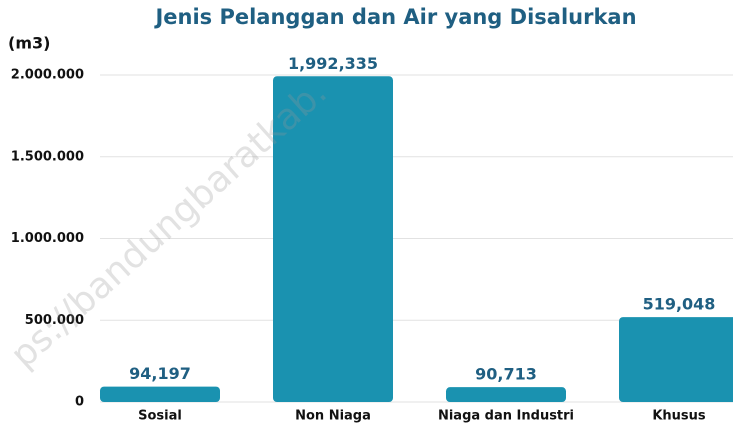  Describe the element at coordinates (47, 238) in the screenshot. I see `y-tick-label: 1.000.000` at that location.